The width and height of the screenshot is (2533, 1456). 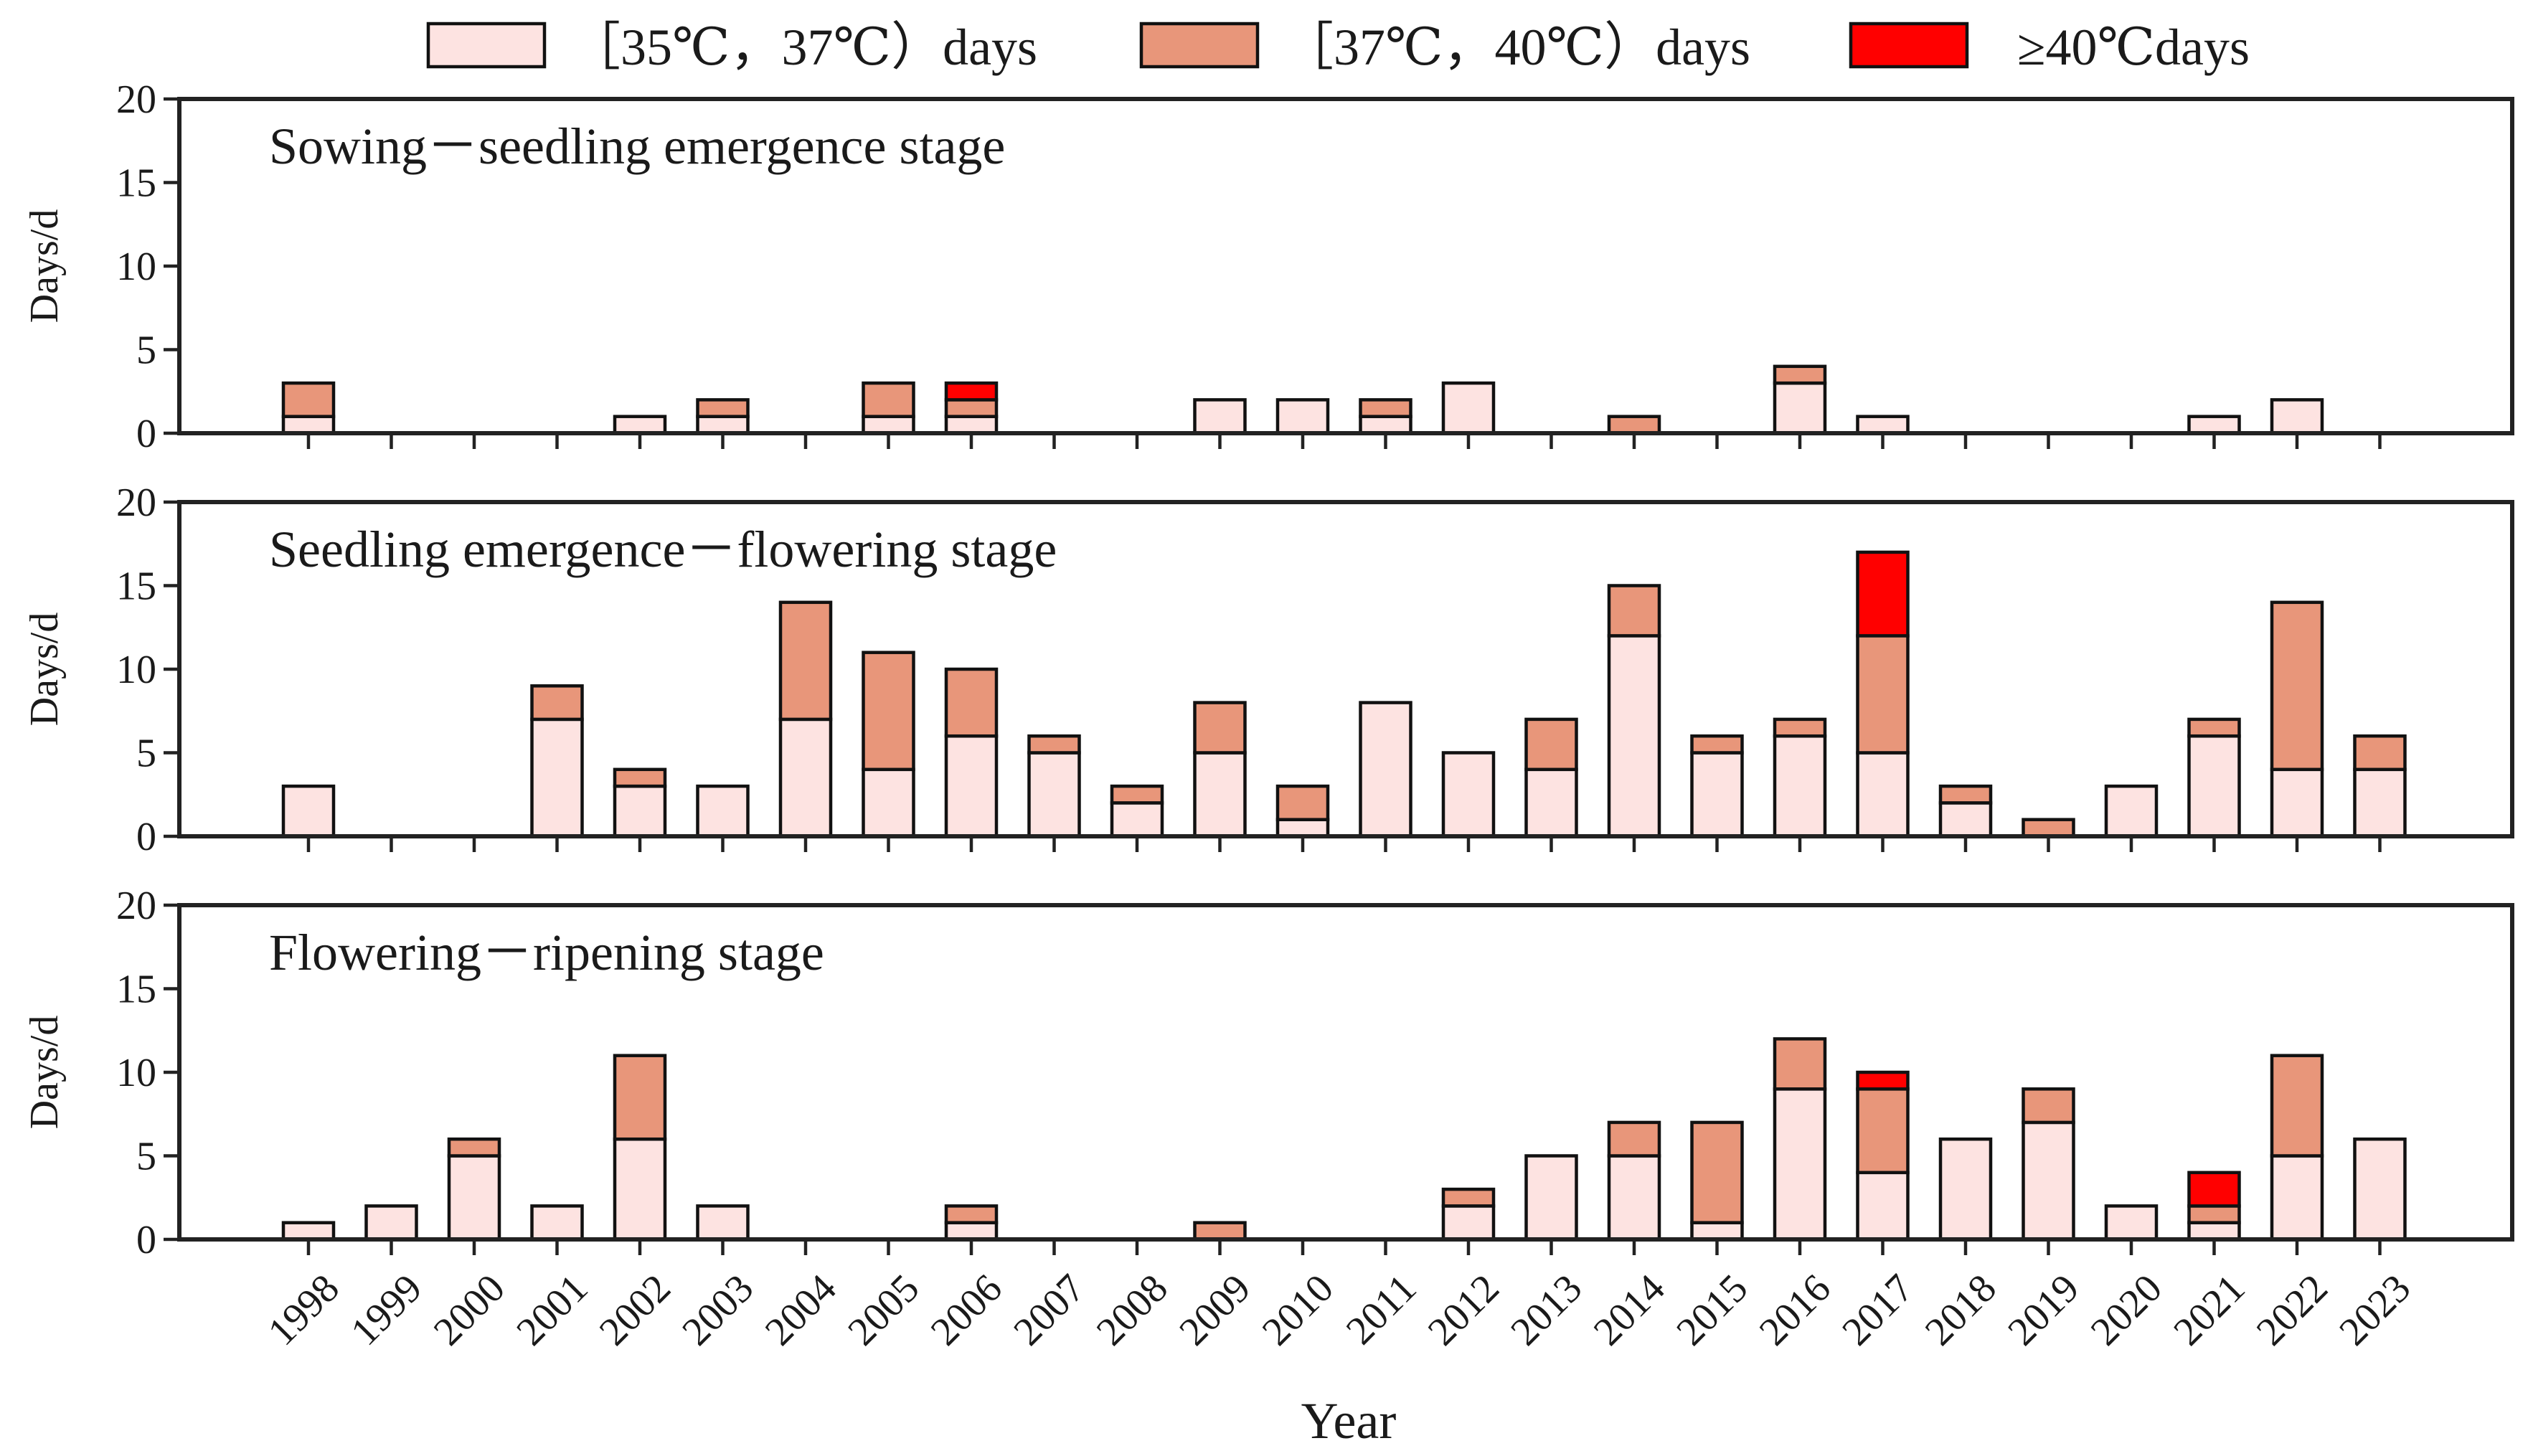 What do you see at coordinates (1878, 1310) in the screenshot?
I see `x-tick-label: 2017` at bounding box center [1878, 1310].